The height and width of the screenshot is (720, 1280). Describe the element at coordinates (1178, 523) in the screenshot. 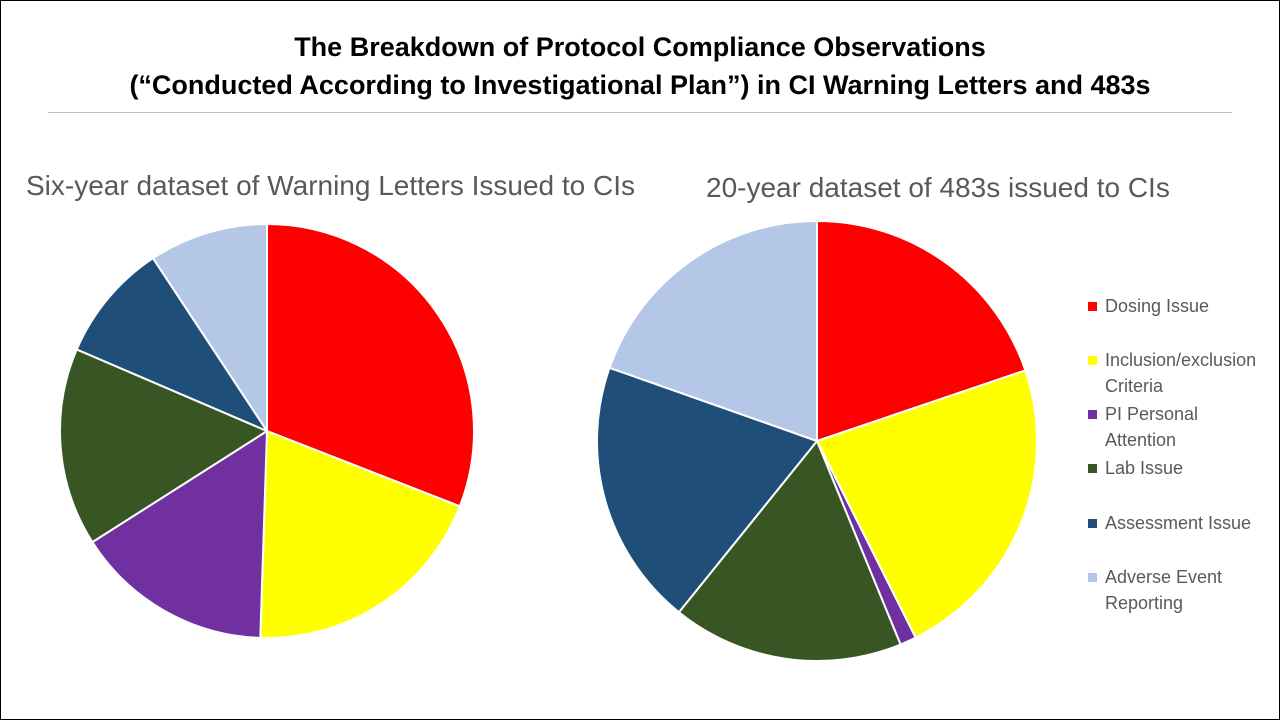

I see `legend-label: Assessment Issue` at that location.